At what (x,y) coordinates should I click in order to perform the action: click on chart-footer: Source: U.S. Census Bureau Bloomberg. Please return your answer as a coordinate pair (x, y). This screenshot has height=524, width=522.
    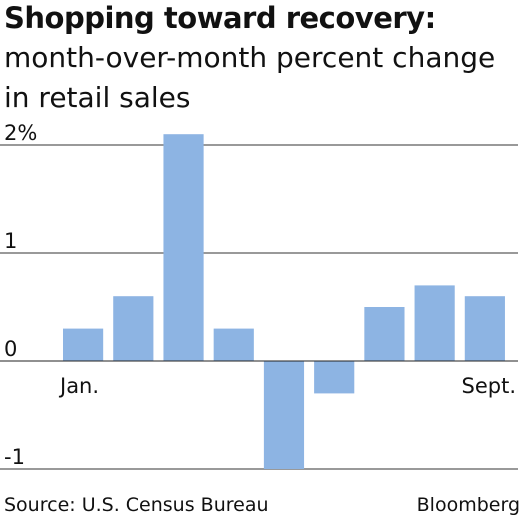
    Looking at the image, I should click on (261, 505).